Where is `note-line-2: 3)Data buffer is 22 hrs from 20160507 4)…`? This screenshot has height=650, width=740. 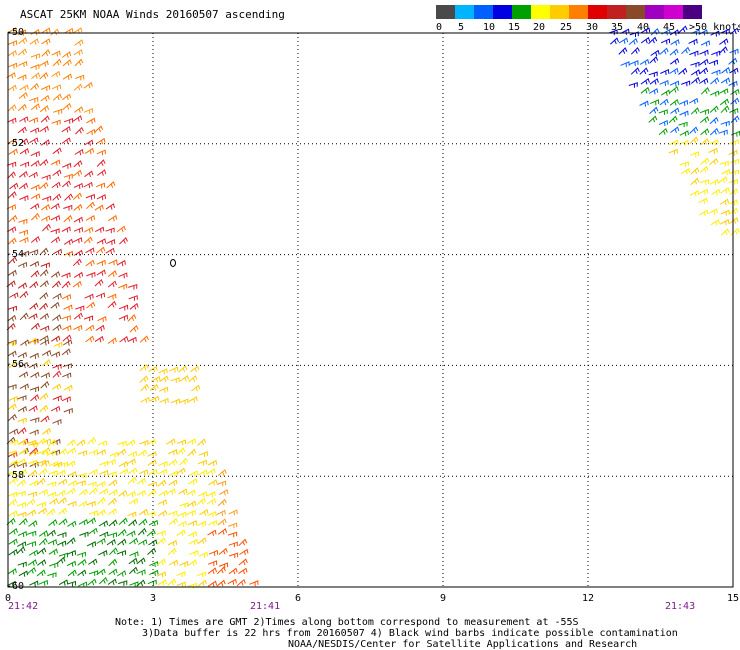 note-line-2: 3)Data buffer is 22 hrs from 20160507 4)… is located at coordinates (410, 633).